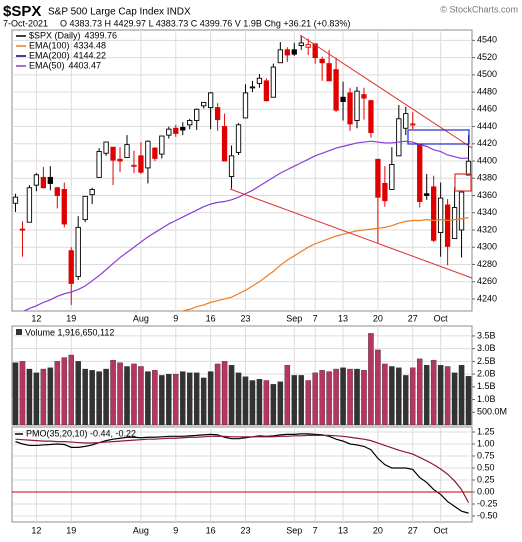 The image size is (522, 542). What do you see at coordinates (119, 12) in the screenshot?
I see `symbol-name: S&P 500 Large Cap Index INDX` at bounding box center [119, 12].